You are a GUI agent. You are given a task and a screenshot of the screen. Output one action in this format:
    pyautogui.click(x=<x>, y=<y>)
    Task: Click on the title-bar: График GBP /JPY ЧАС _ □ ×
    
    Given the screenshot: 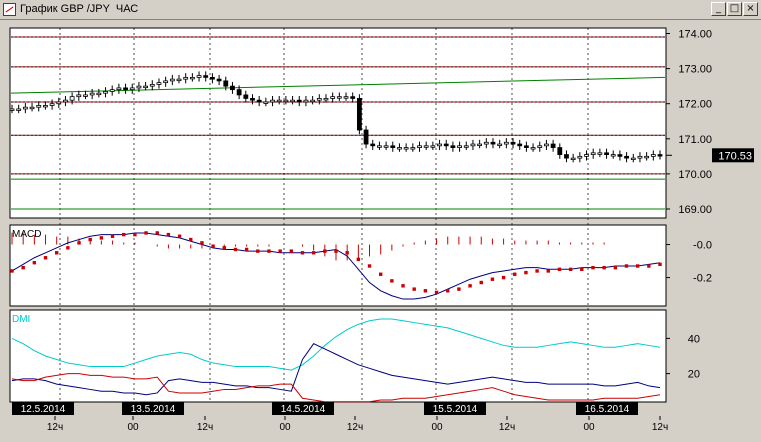 What is the action you would take?
    pyautogui.click(x=380, y=10)
    